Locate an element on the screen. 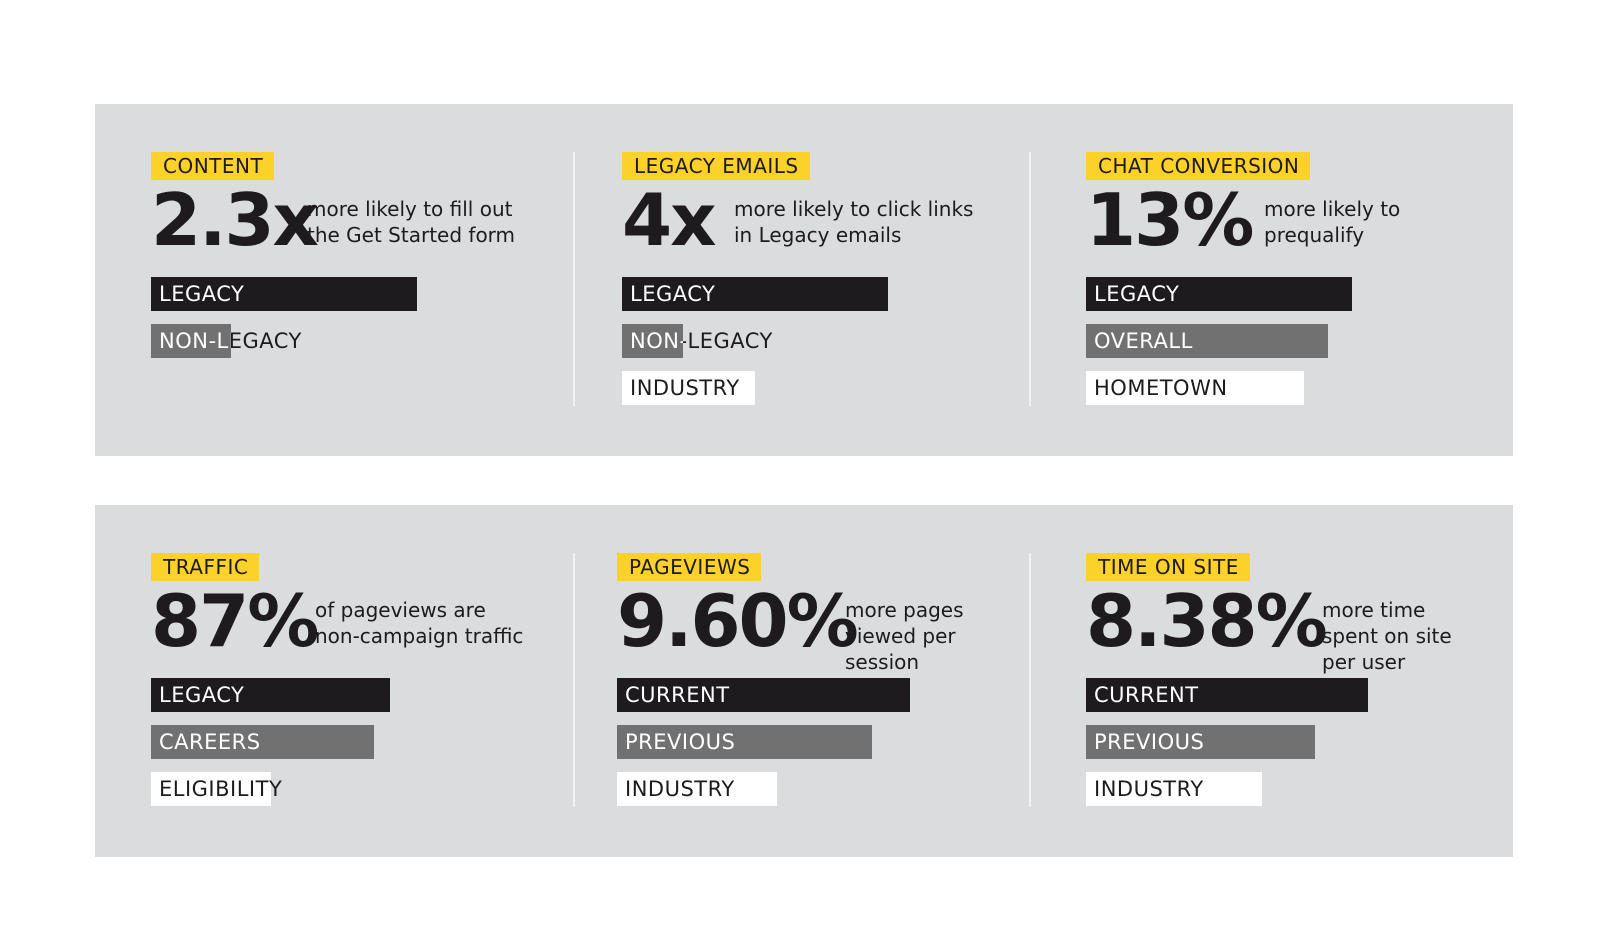 Image resolution: width=1600 pixels, height=952 pixels. description-line: session is located at coordinates (882, 662).